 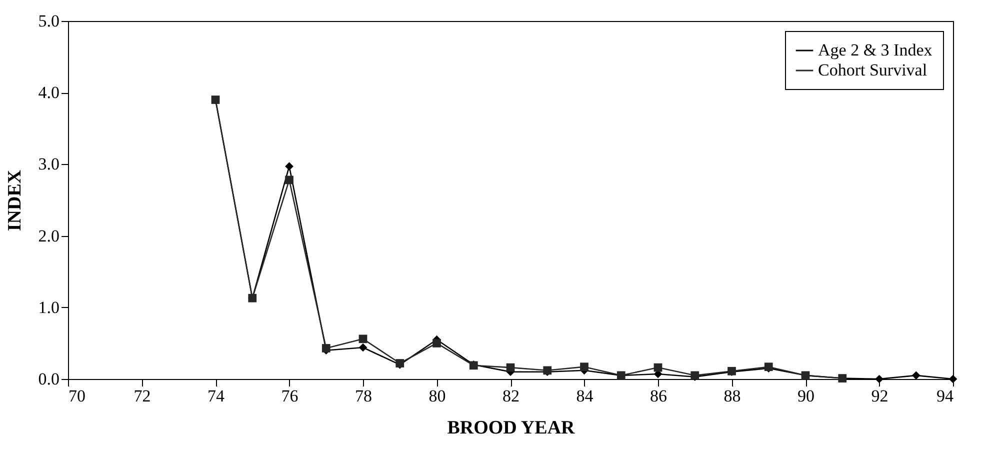 I want to click on x-tick-label: 70, so click(x=77, y=396).